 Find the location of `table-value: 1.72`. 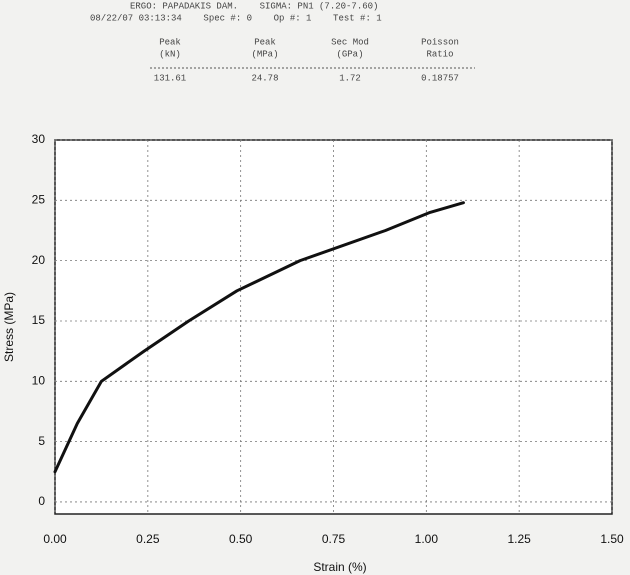

table-value: 1.72 is located at coordinates (350, 78).